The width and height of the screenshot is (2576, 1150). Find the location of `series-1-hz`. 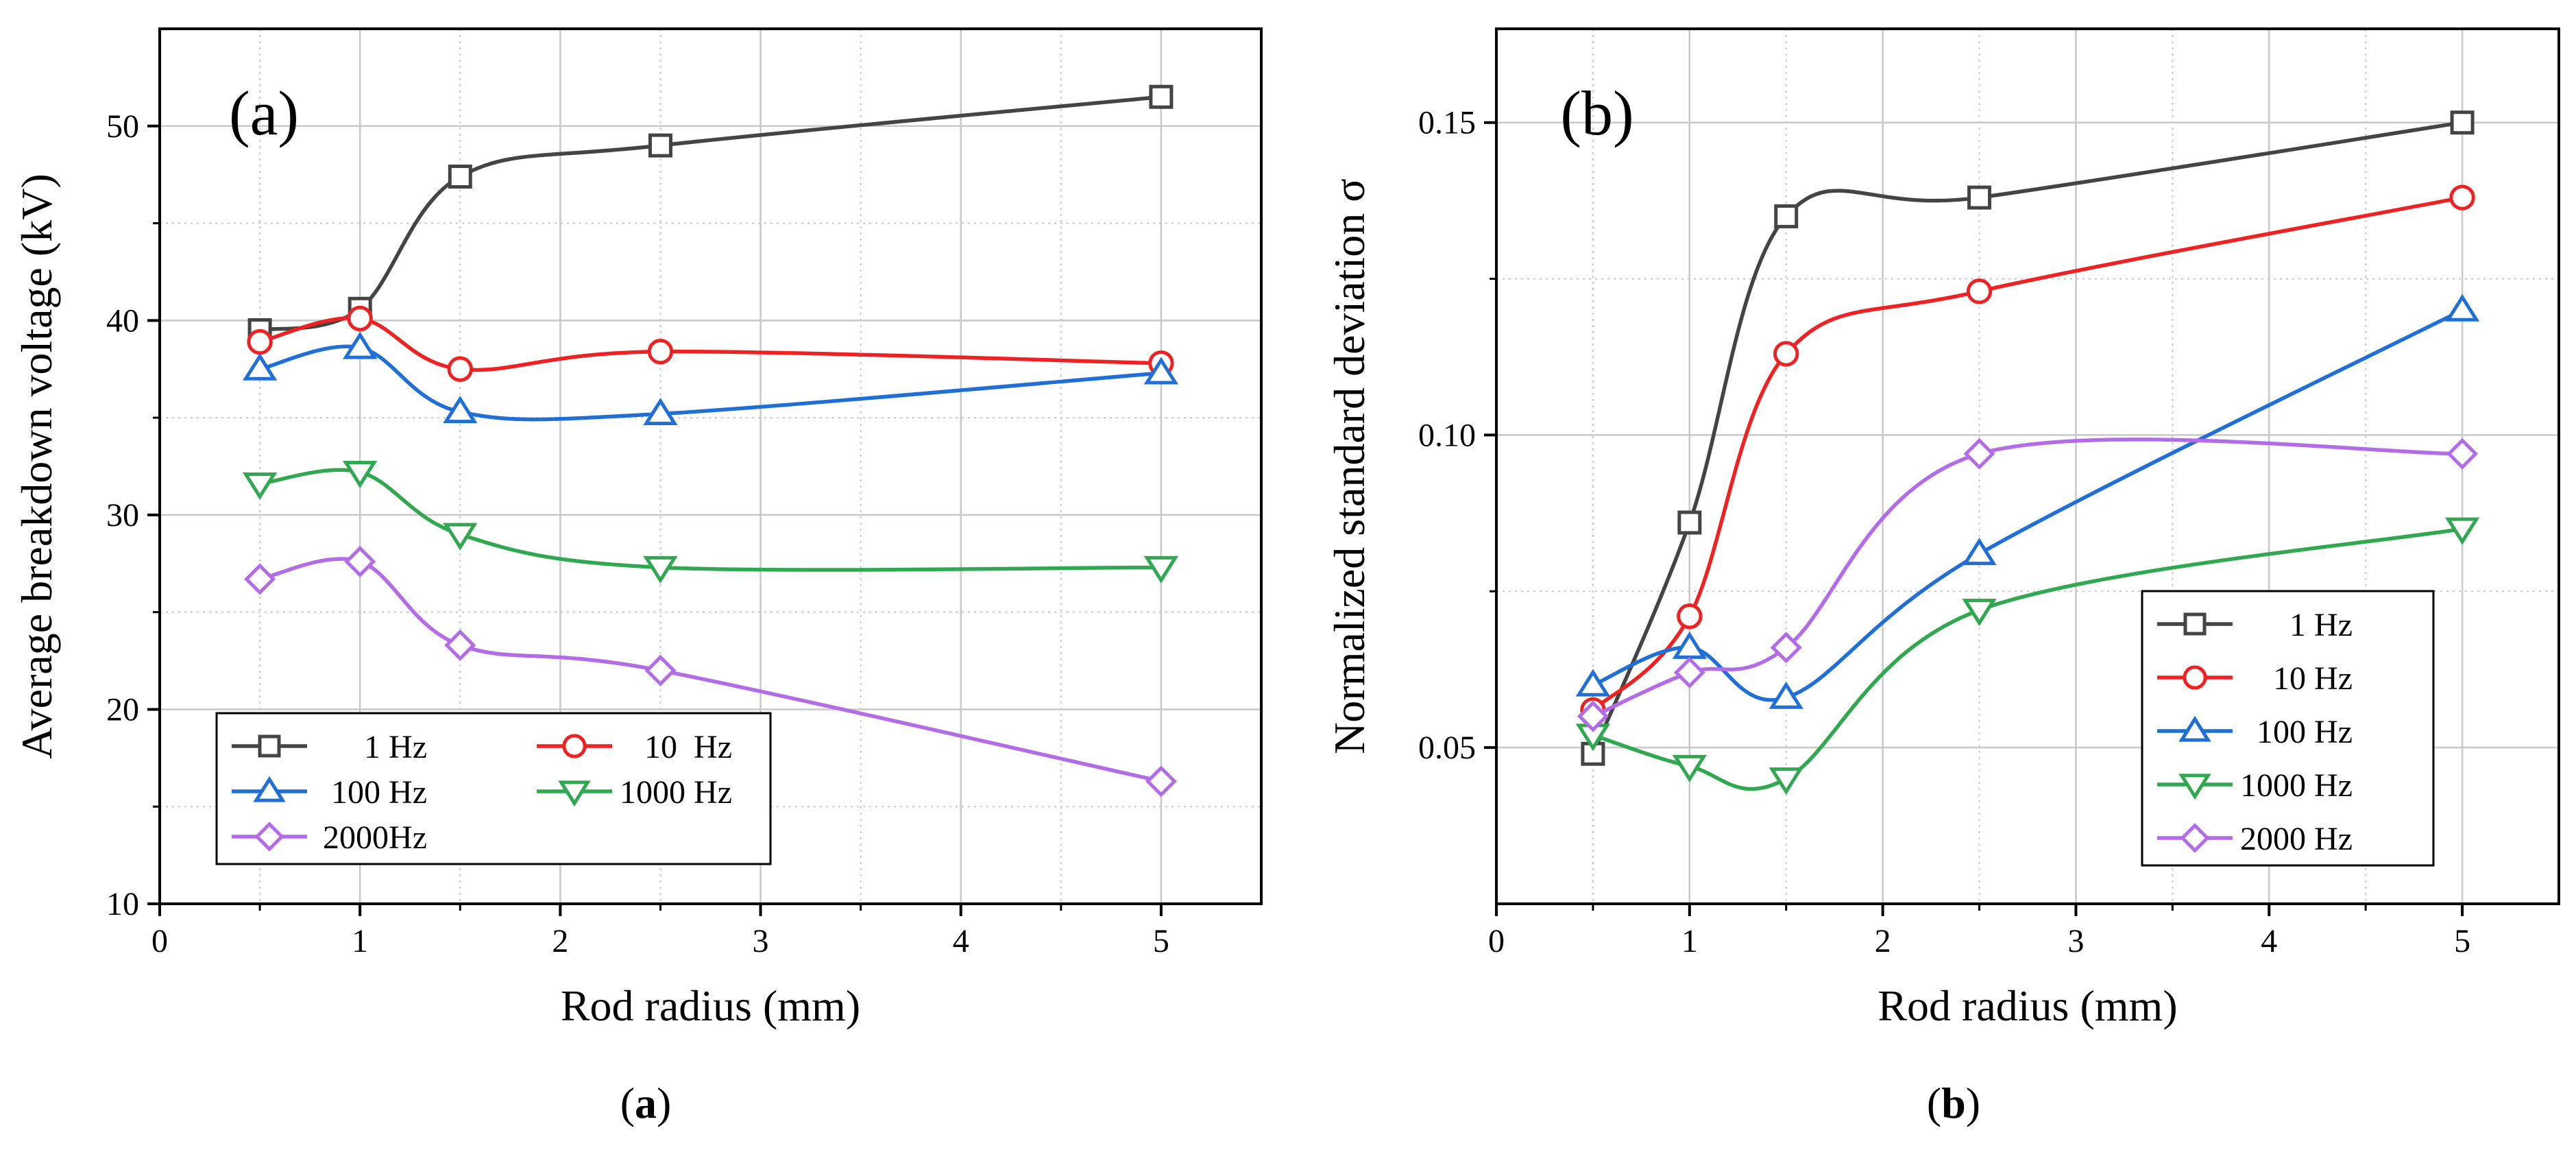

series-1-hz is located at coordinates (710, 214).